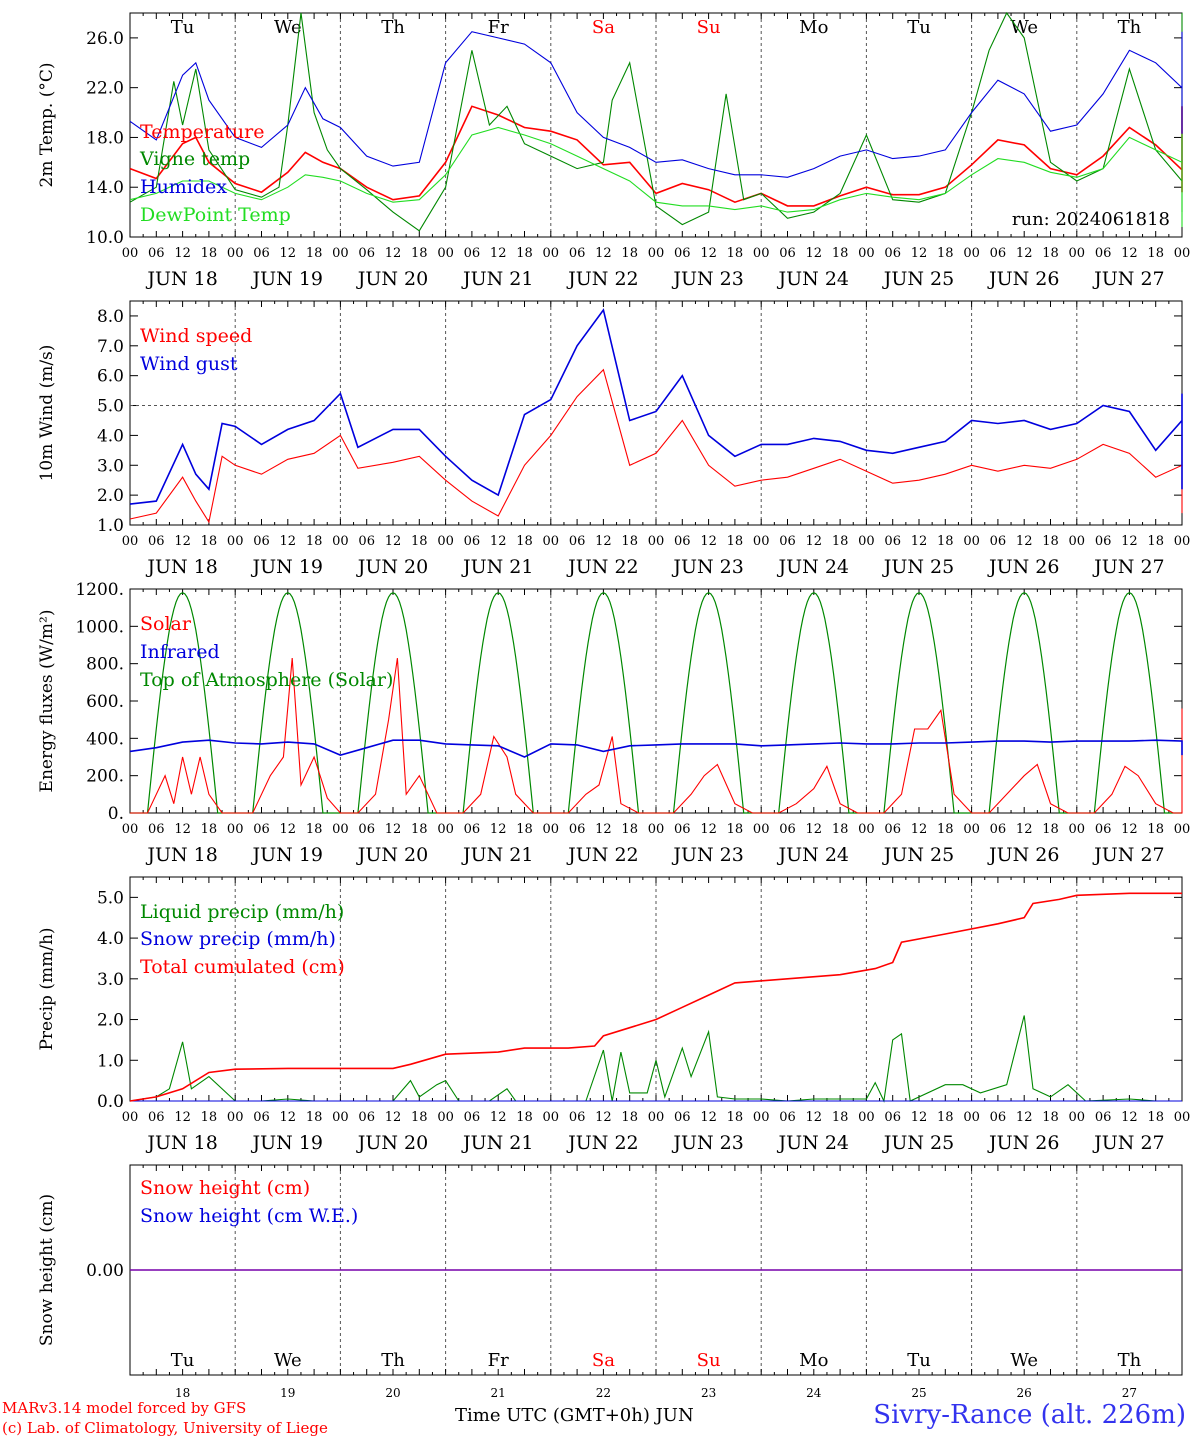 This screenshot has height=1440, width=1194. Describe the element at coordinates (287, 1393) in the screenshot. I see `day-number: 19` at that location.